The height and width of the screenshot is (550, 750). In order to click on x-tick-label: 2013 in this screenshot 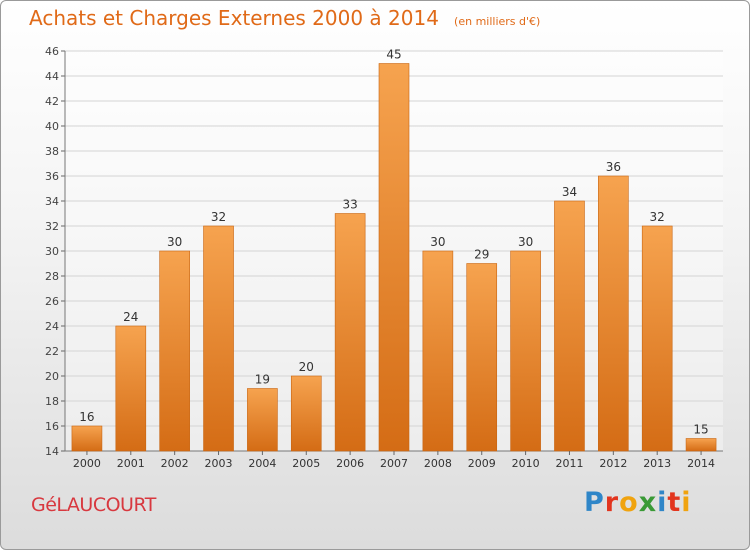, I will do `click(657, 463)`.